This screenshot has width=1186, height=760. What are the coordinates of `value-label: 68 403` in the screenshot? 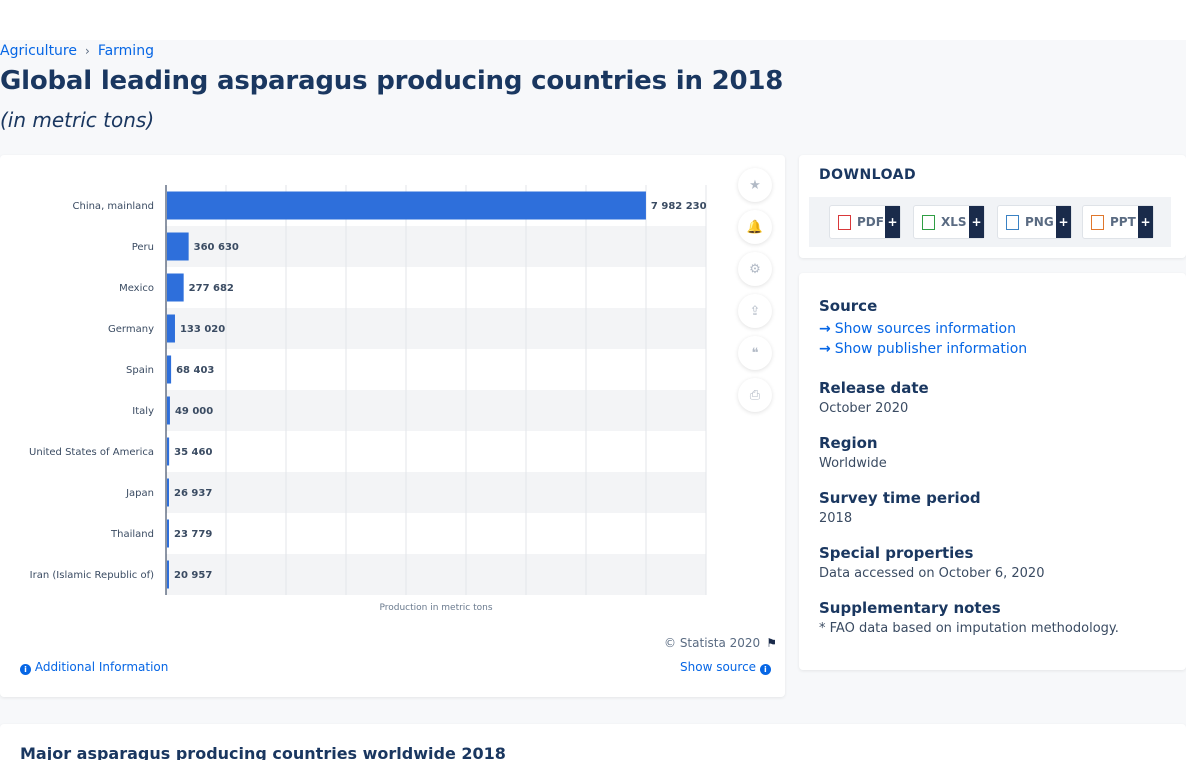 It's located at (195, 370).